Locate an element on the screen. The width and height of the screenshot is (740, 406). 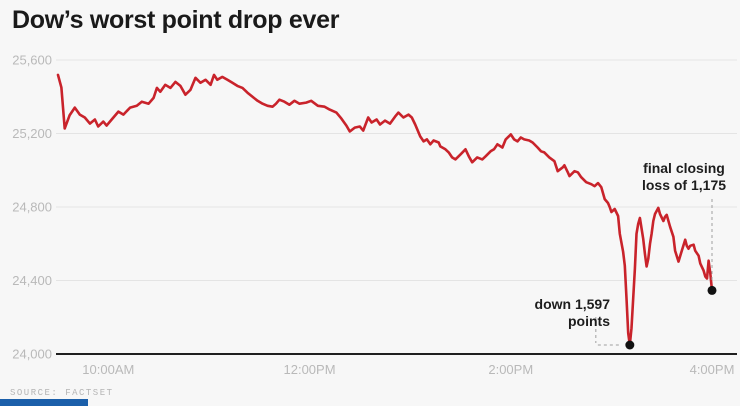
y-tick-label: 24,800 is located at coordinates (32, 207).